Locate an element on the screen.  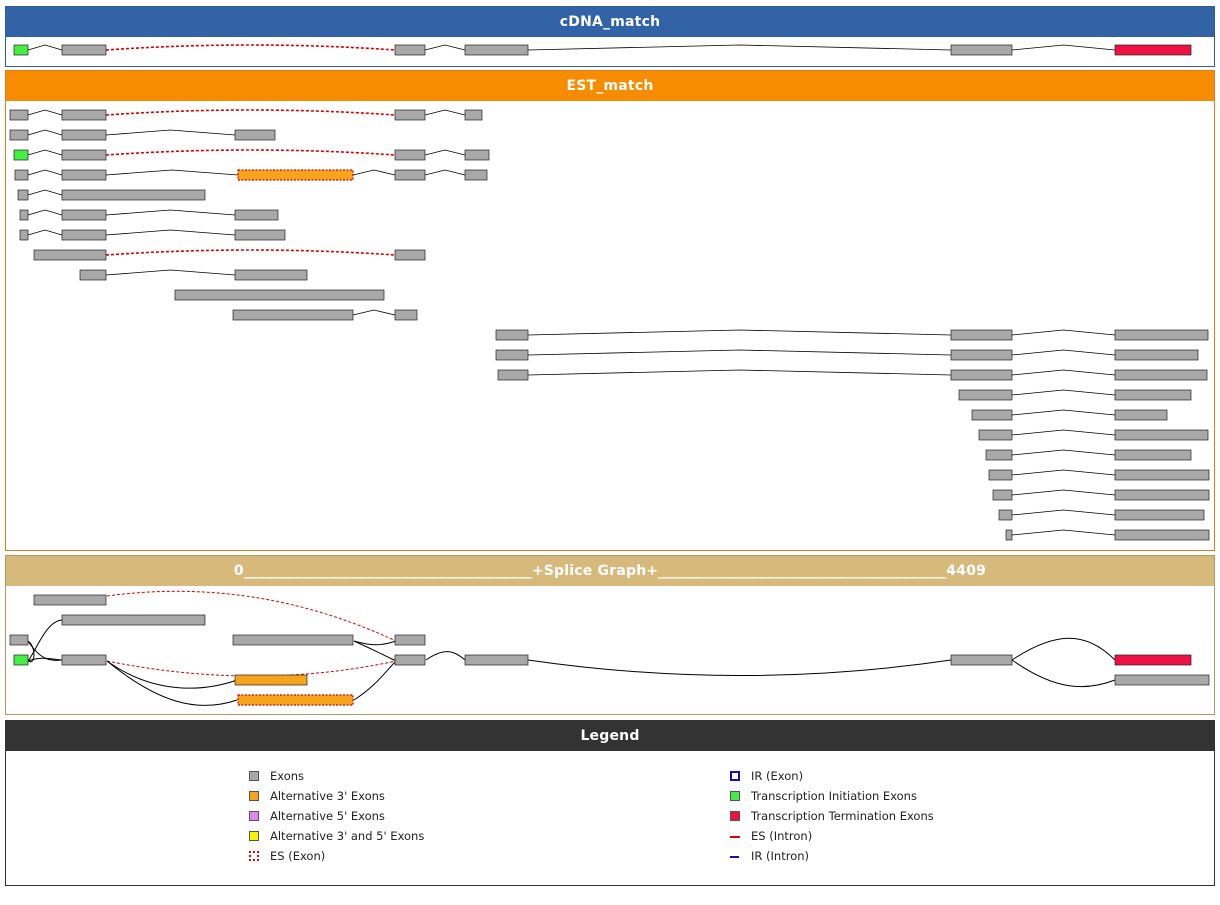
splice-graph-exons is located at coordinates (609, 650).